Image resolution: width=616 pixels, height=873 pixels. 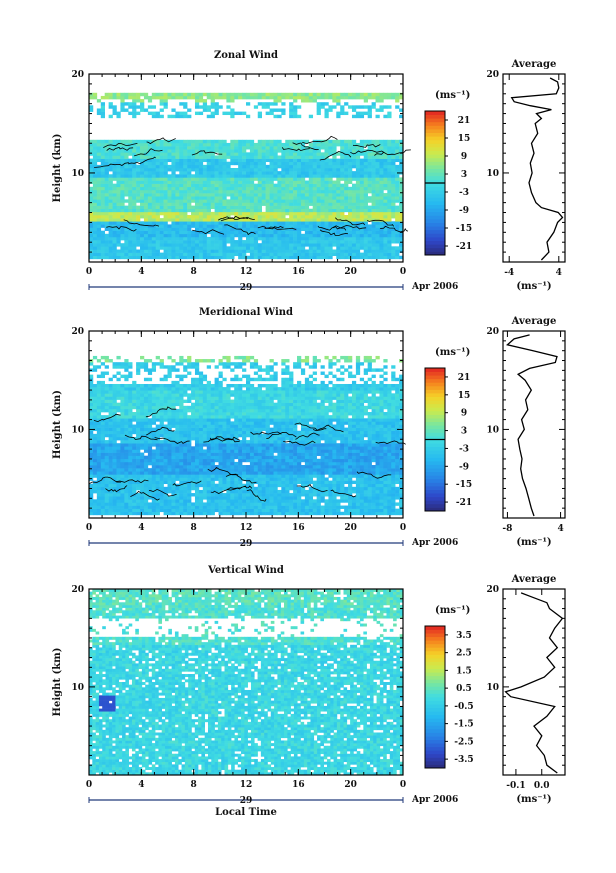 What do you see at coordinates (509, 273) in the screenshot?
I see `profile-x-tick-label: -4` at bounding box center [509, 273].